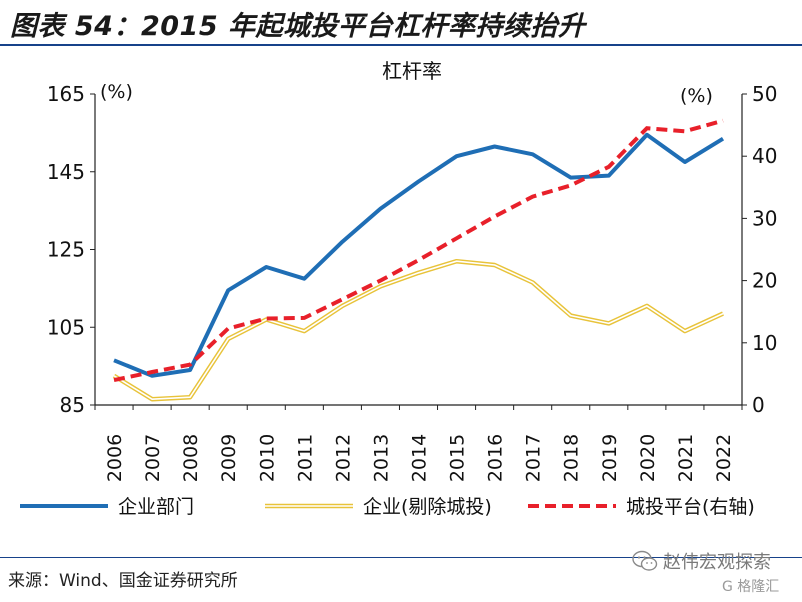 The height and width of the screenshot is (602, 802). What do you see at coordinates (764, 343) in the screenshot?
I see `right-tick-label: 10` at bounding box center [764, 343].